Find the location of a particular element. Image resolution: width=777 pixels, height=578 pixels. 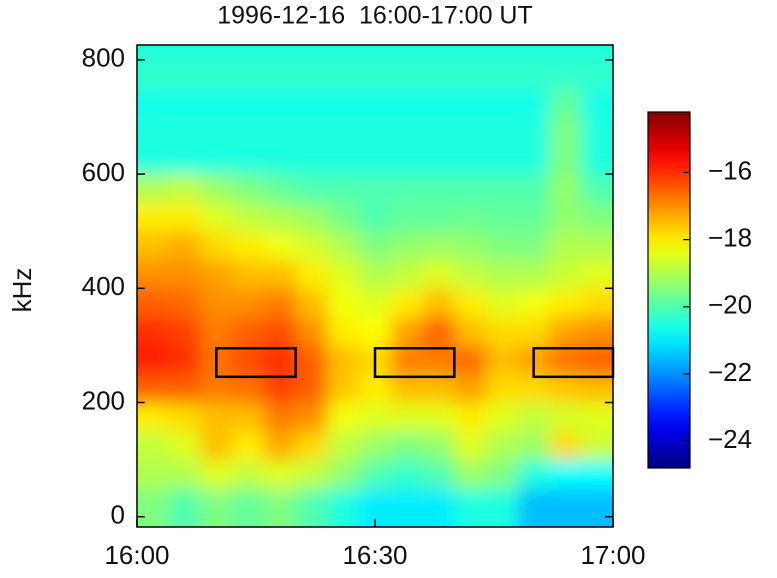

chart-title: 1996-12-16 16:00-17:00 UT is located at coordinates (375, 16).